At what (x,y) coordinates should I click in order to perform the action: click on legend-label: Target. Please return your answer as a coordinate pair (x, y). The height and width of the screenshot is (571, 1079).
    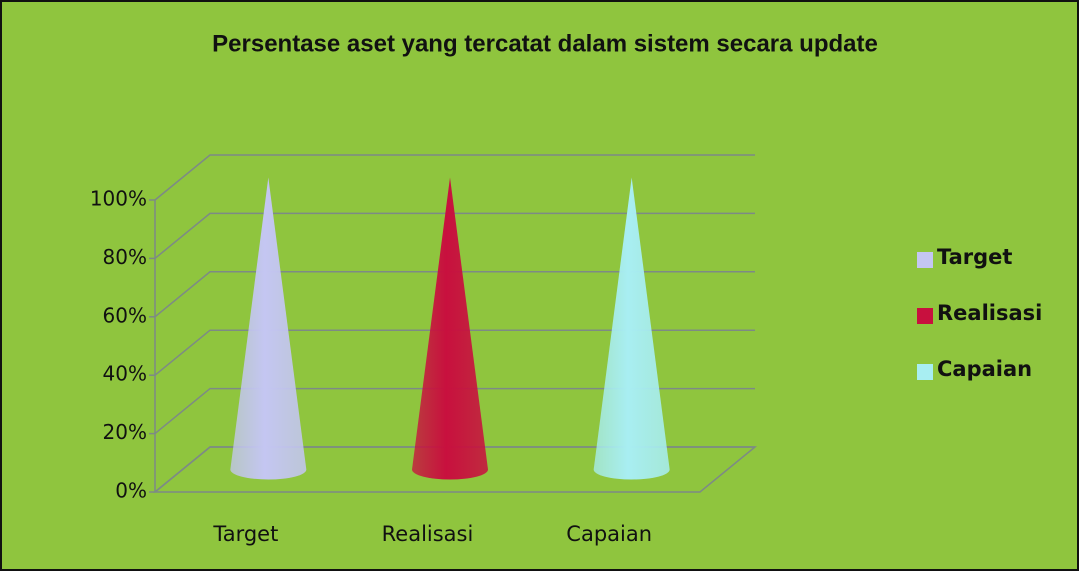
    Looking at the image, I should click on (974, 257).